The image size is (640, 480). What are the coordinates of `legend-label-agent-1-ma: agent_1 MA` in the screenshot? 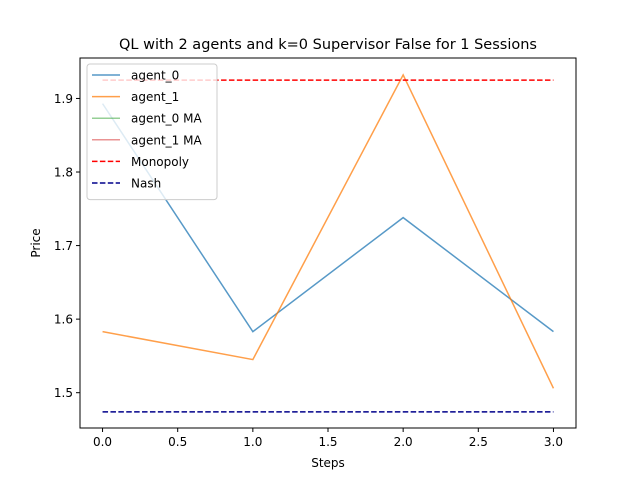 It's located at (166, 140).